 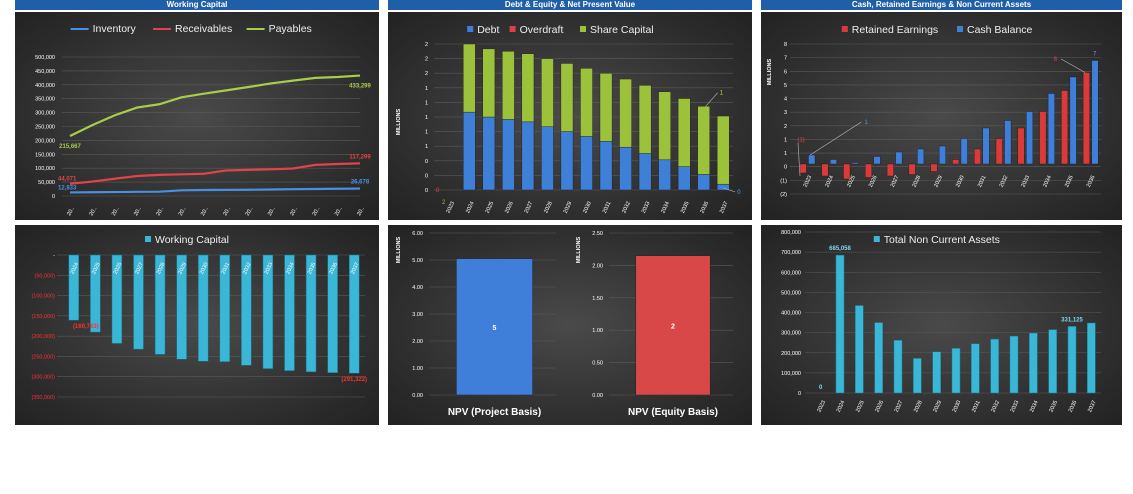 I want to click on y-tick-label: 3.00, so click(x=417, y=315).